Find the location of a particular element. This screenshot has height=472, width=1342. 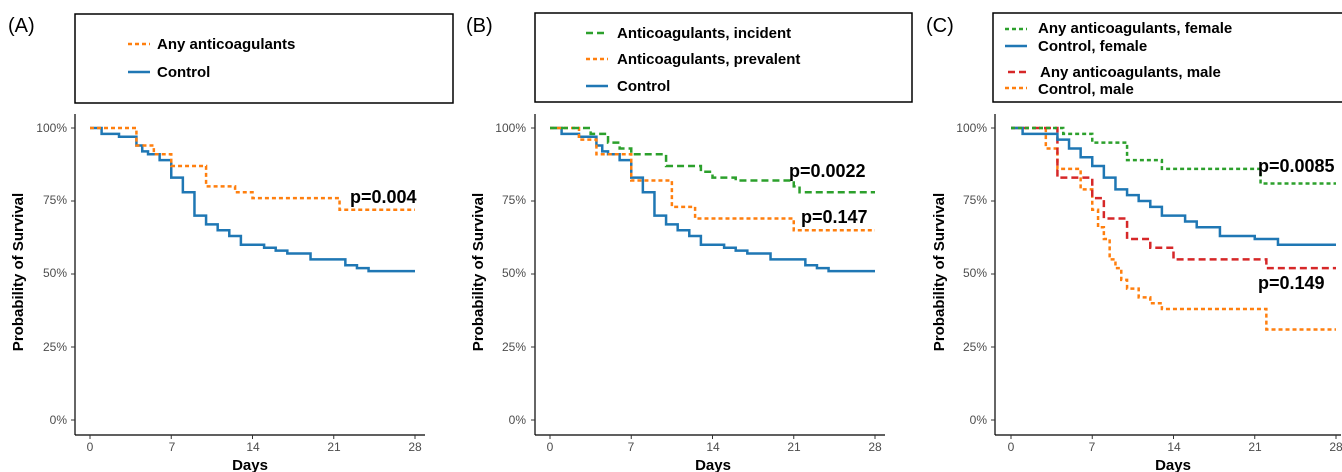

p-value-annotation: p=0.0085 is located at coordinates (1296, 166).